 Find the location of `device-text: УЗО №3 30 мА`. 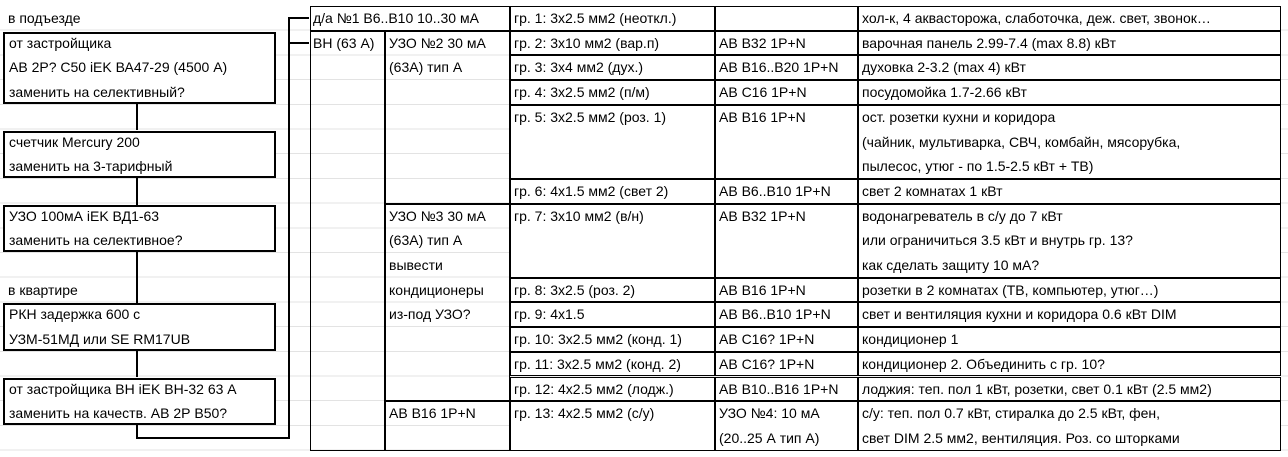

device-text: УЗО №3 30 мА is located at coordinates (437, 215).